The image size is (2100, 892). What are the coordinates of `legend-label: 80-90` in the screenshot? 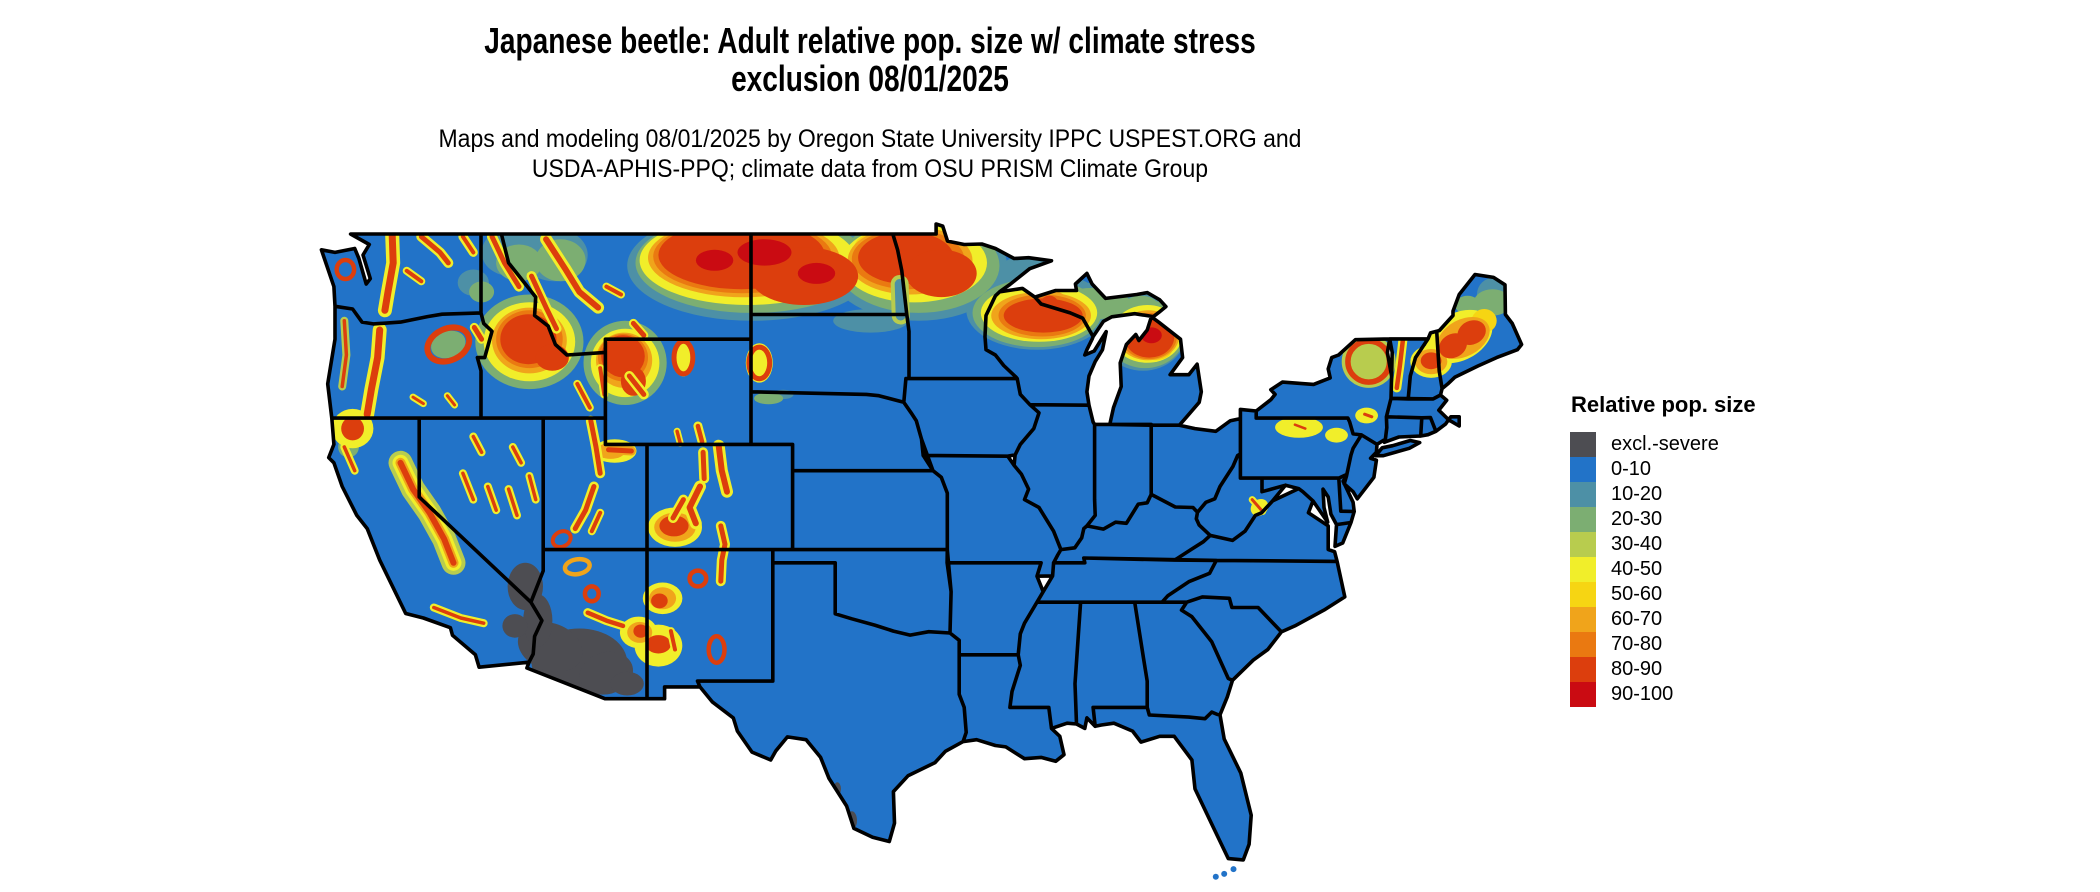 It's located at (1637, 669).